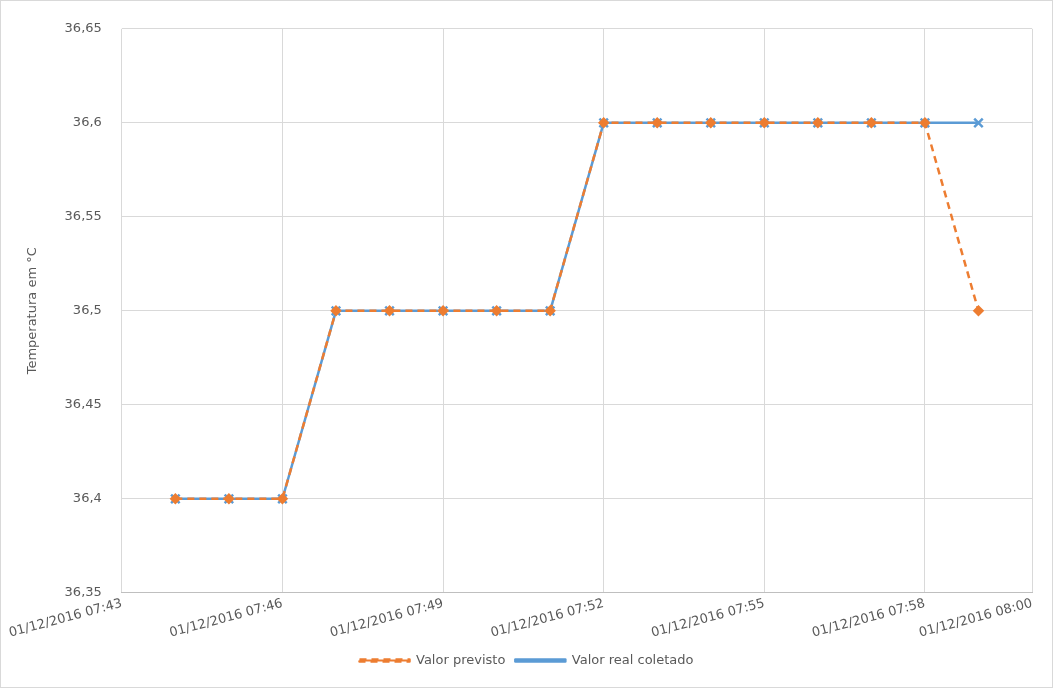 The height and width of the screenshot is (688, 1053). I want to click on y-tick-label: 36,6, so click(87, 122).